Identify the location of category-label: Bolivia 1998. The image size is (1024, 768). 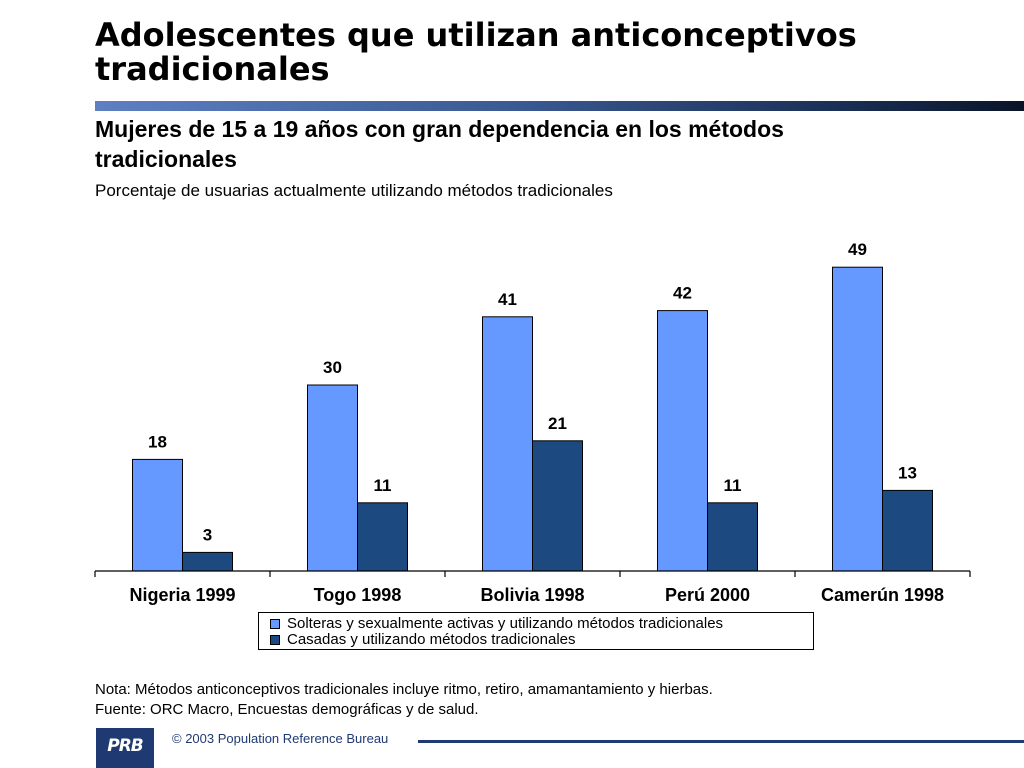
(532, 595).